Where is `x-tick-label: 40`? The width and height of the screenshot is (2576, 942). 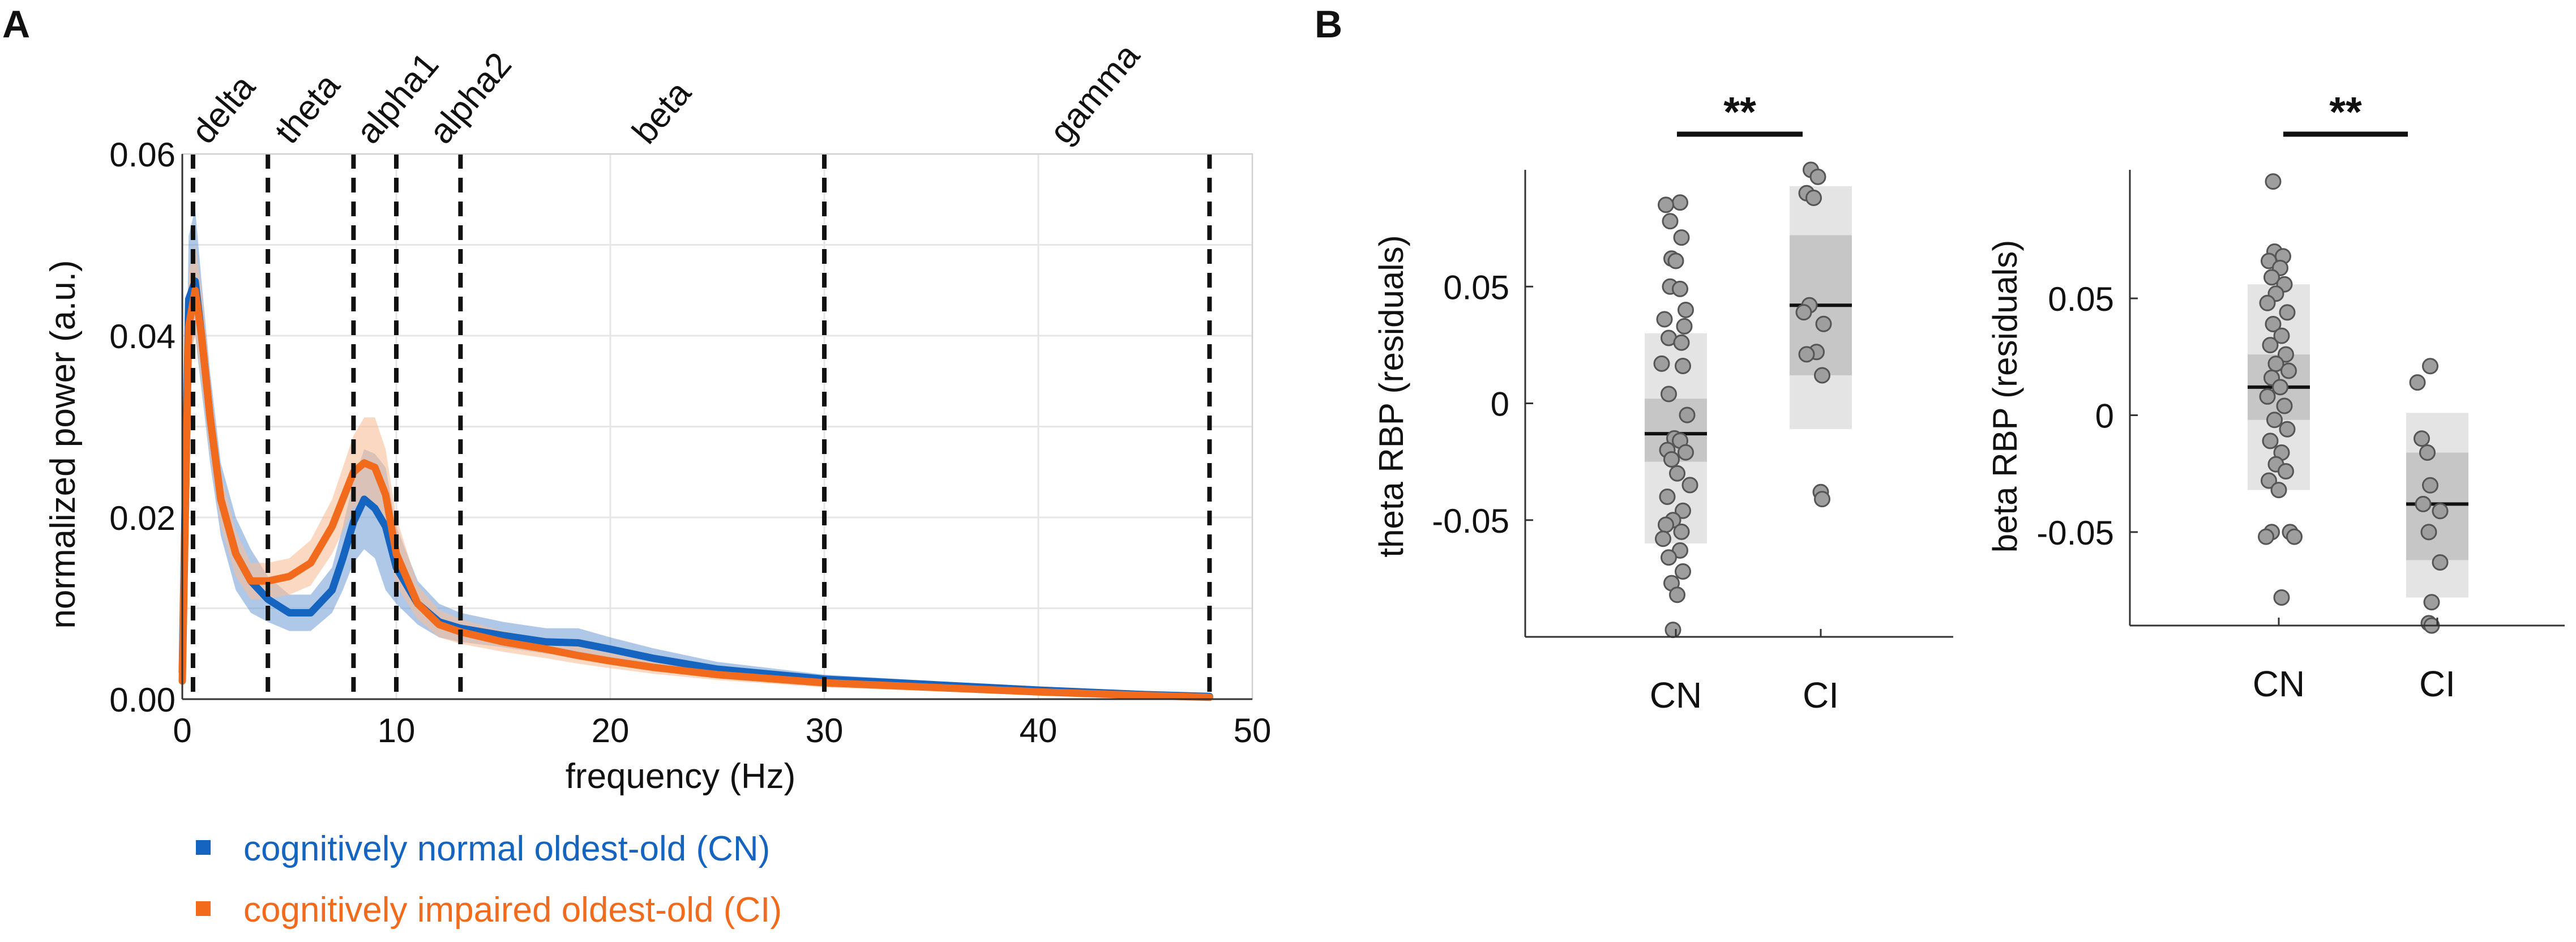 x-tick-label: 40 is located at coordinates (1039, 731).